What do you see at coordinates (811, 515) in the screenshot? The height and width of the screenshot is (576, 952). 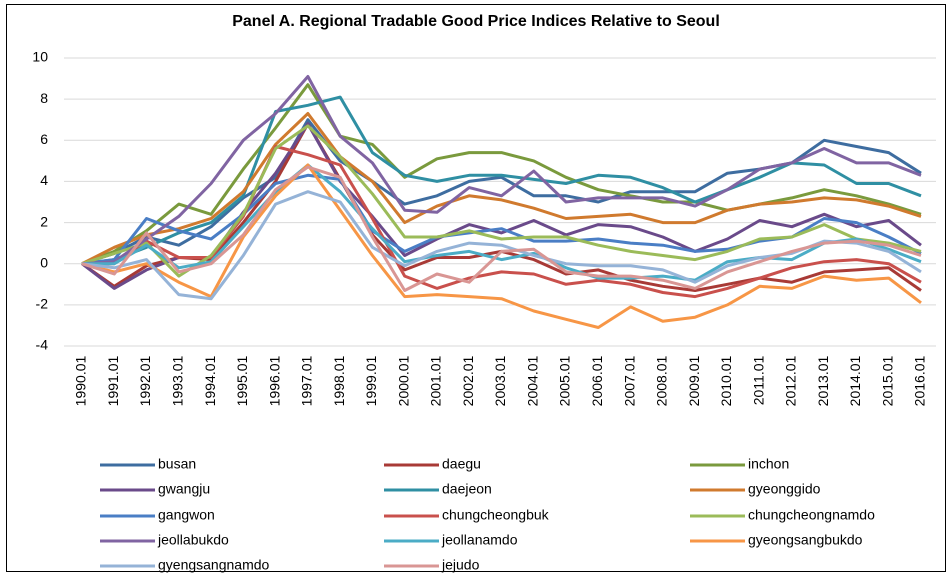 I see `legend-label: chungcheongnamdo` at bounding box center [811, 515].